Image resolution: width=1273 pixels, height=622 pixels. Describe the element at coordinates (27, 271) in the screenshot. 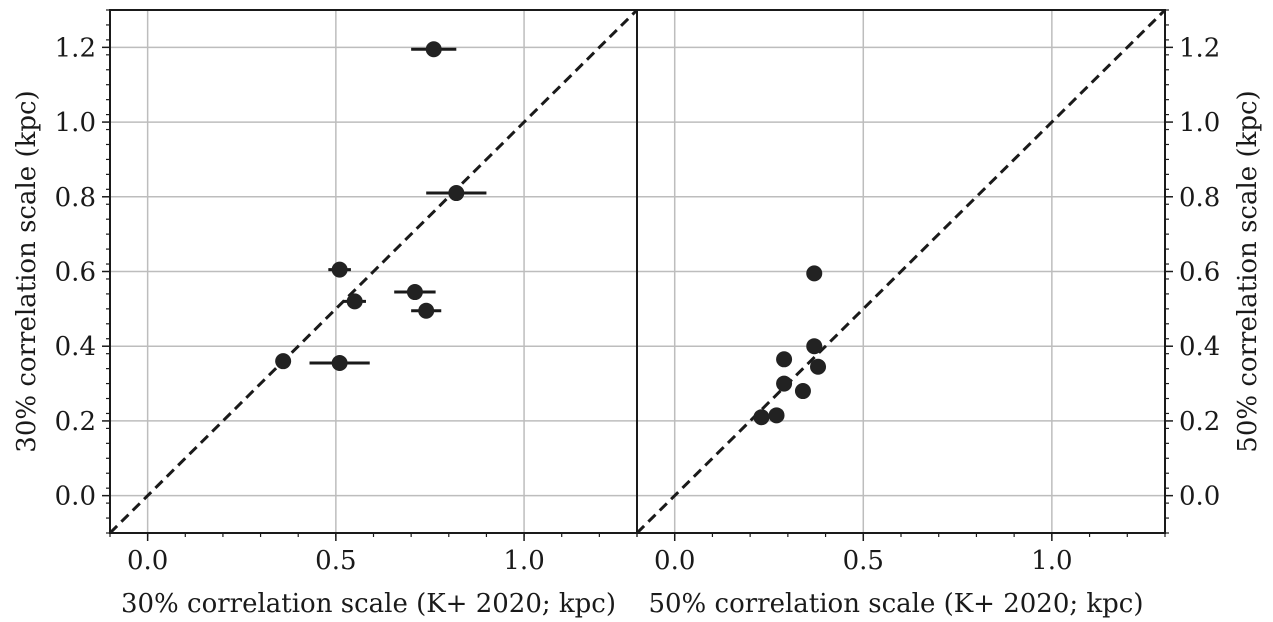

I see `y-axis-title: 30% correlation scale (kpc)` at that location.